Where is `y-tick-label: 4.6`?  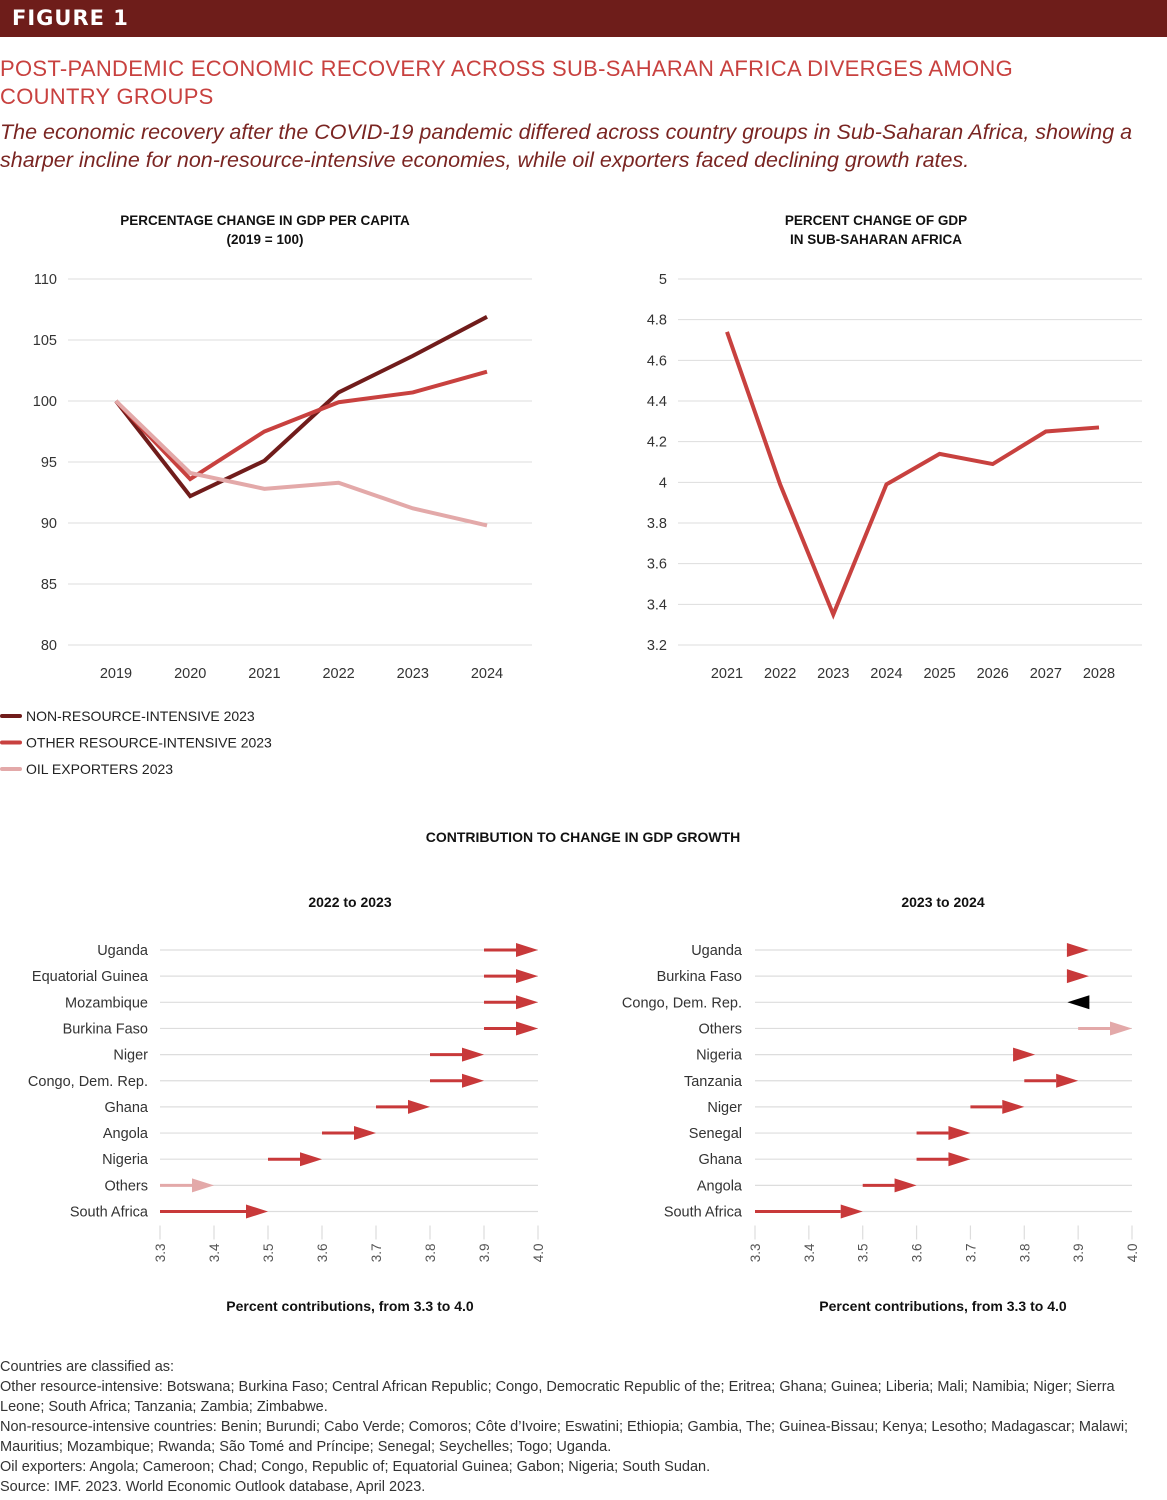 y-tick-label: 4.6 is located at coordinates (657, 361).